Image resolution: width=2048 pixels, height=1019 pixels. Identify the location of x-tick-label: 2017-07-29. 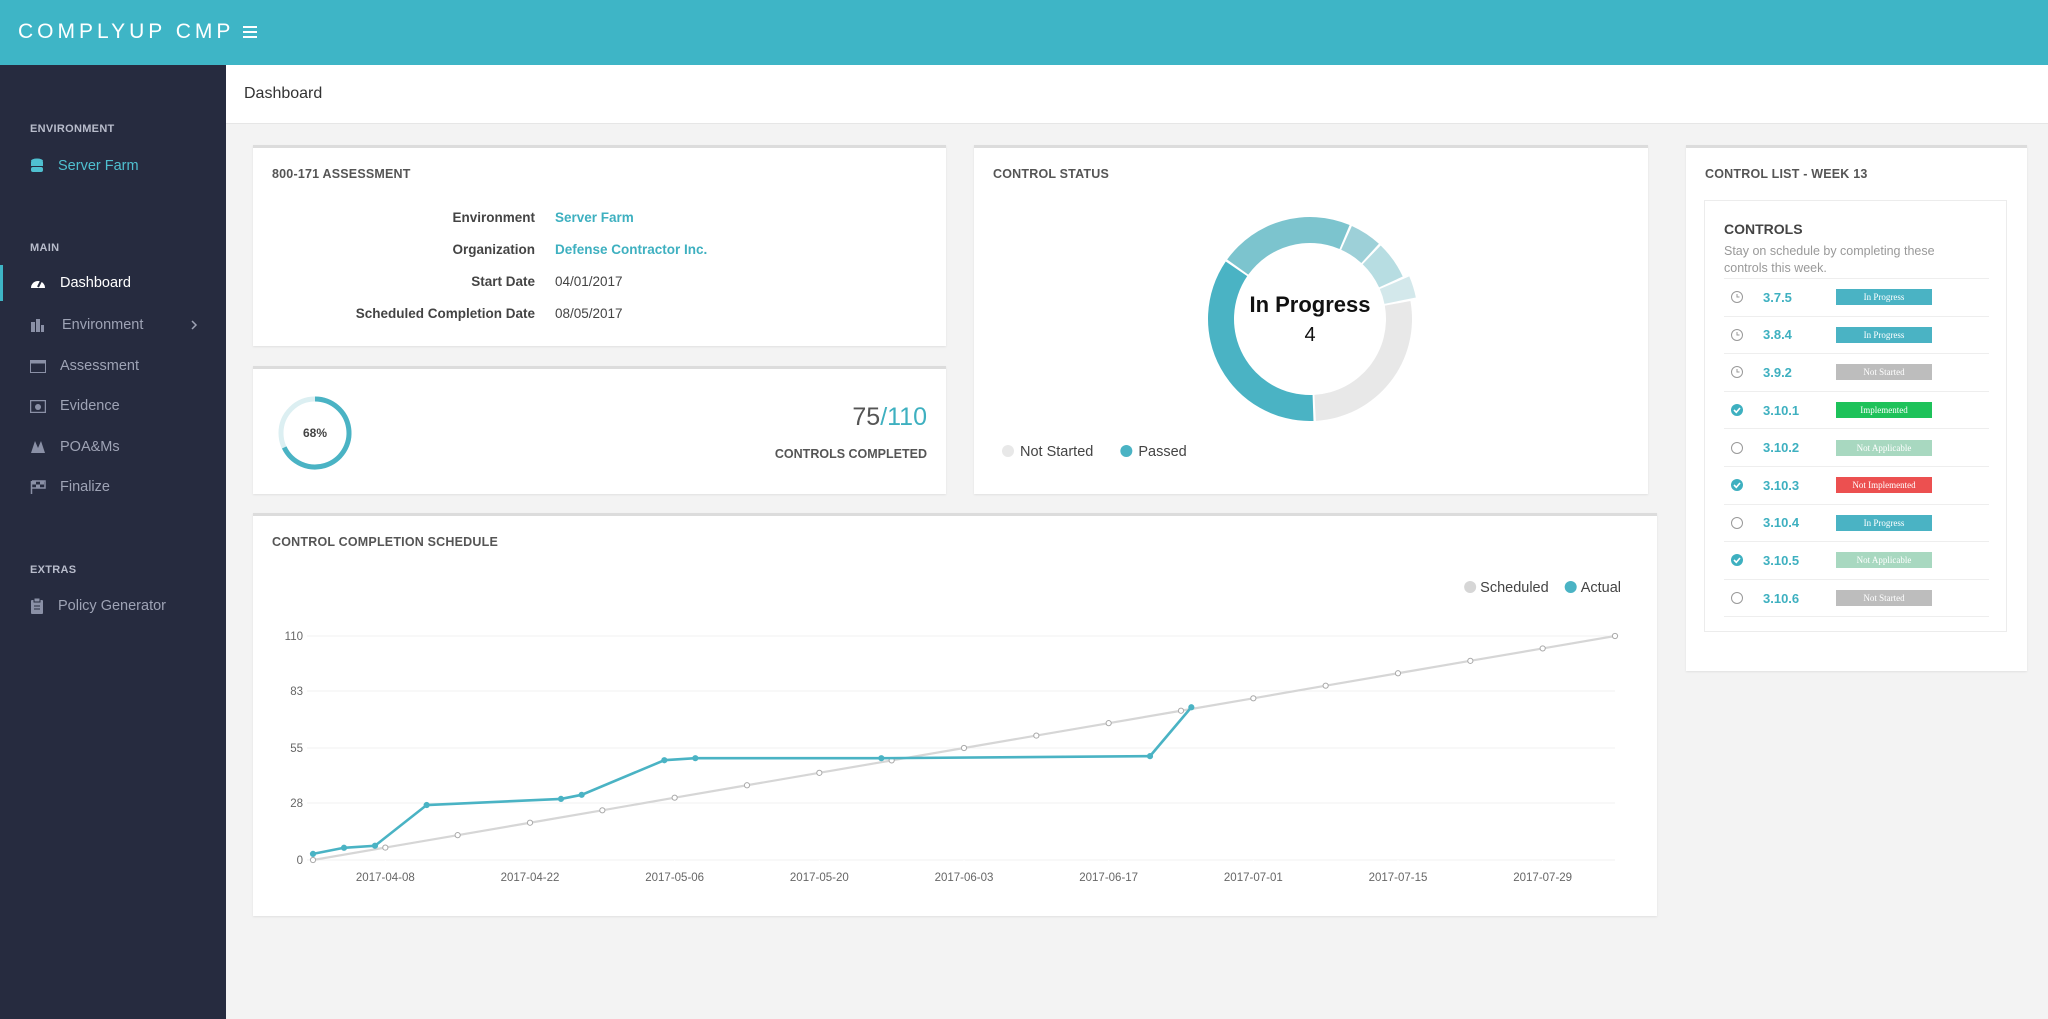
(1542, 878).